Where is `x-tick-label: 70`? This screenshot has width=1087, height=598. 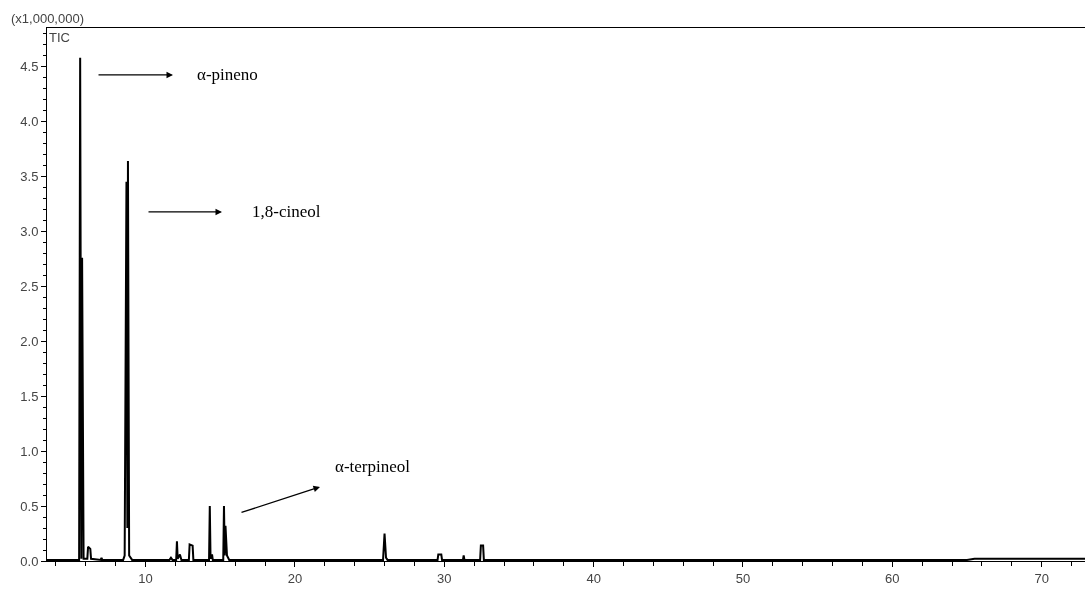
x-tick-label: 70 is located at coordinates (1041, 578).